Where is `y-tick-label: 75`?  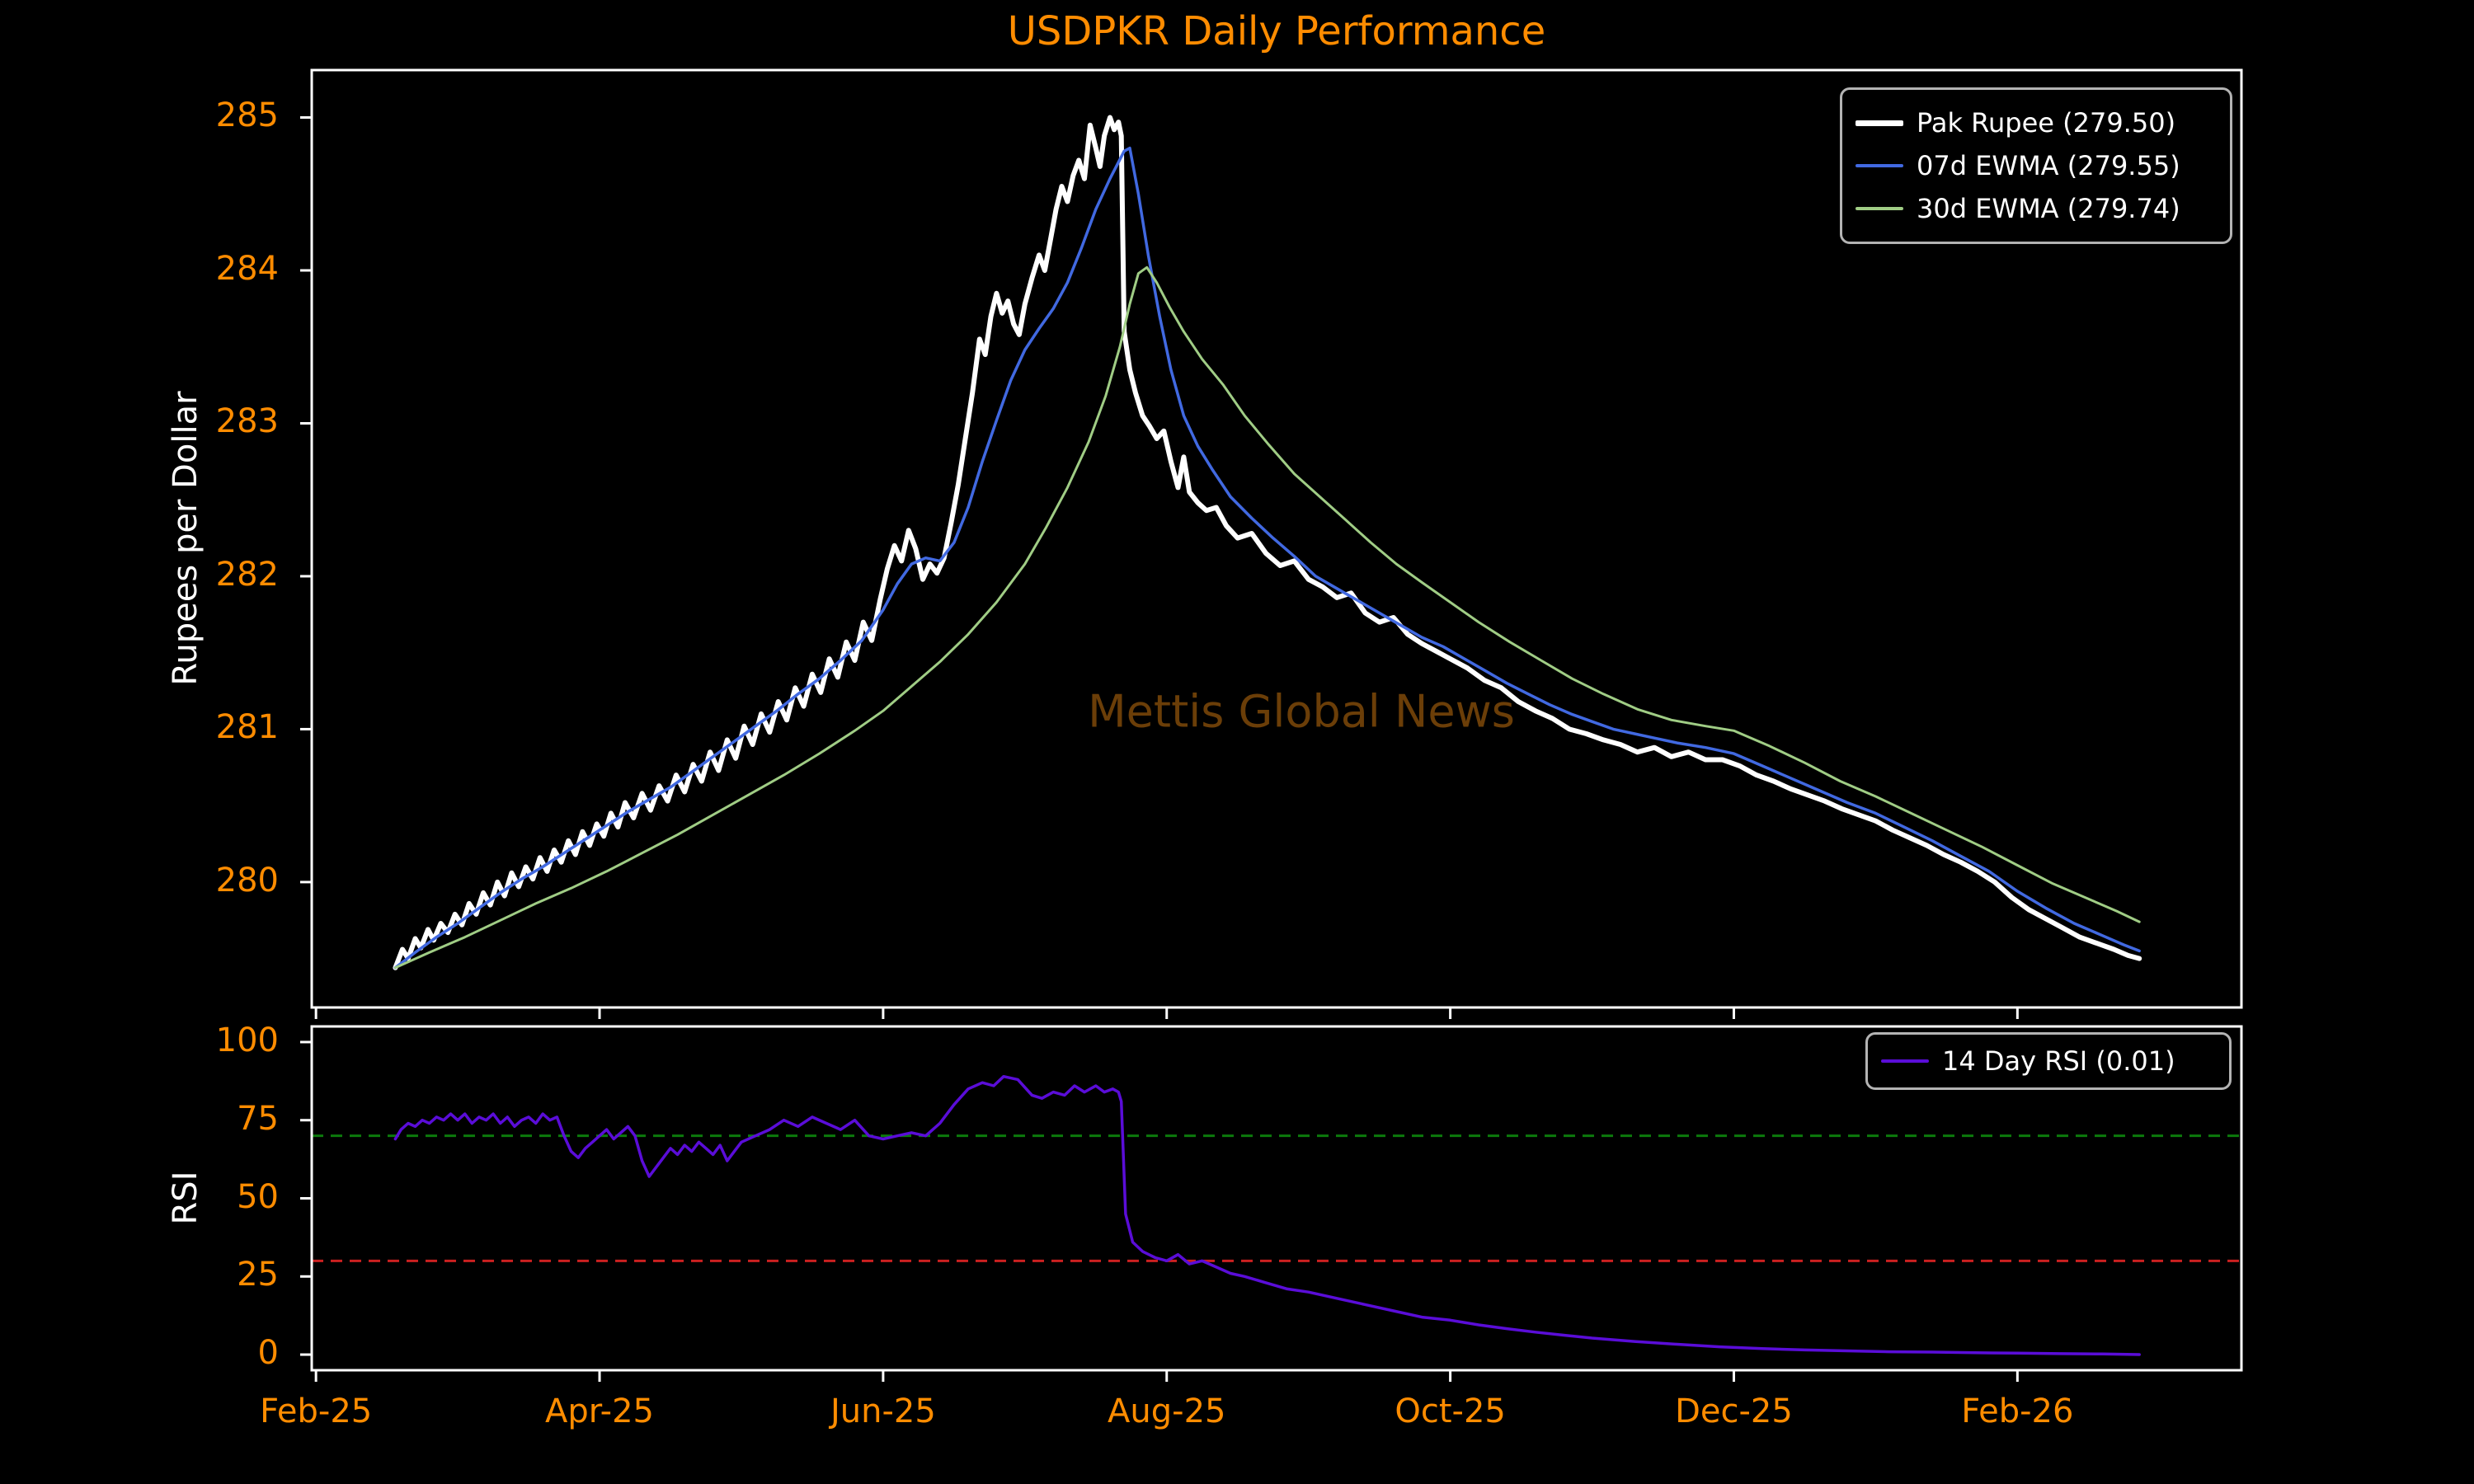 y-tick-label: 75 is located at coordinates (258, 1118).